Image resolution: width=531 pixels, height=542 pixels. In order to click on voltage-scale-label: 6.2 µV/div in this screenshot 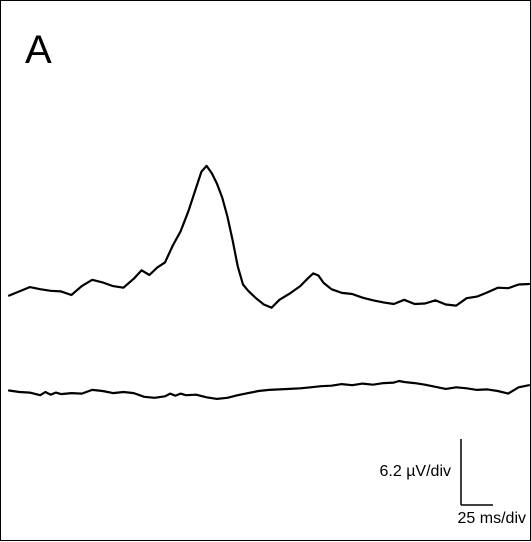, I will do `click(415, 471)`.